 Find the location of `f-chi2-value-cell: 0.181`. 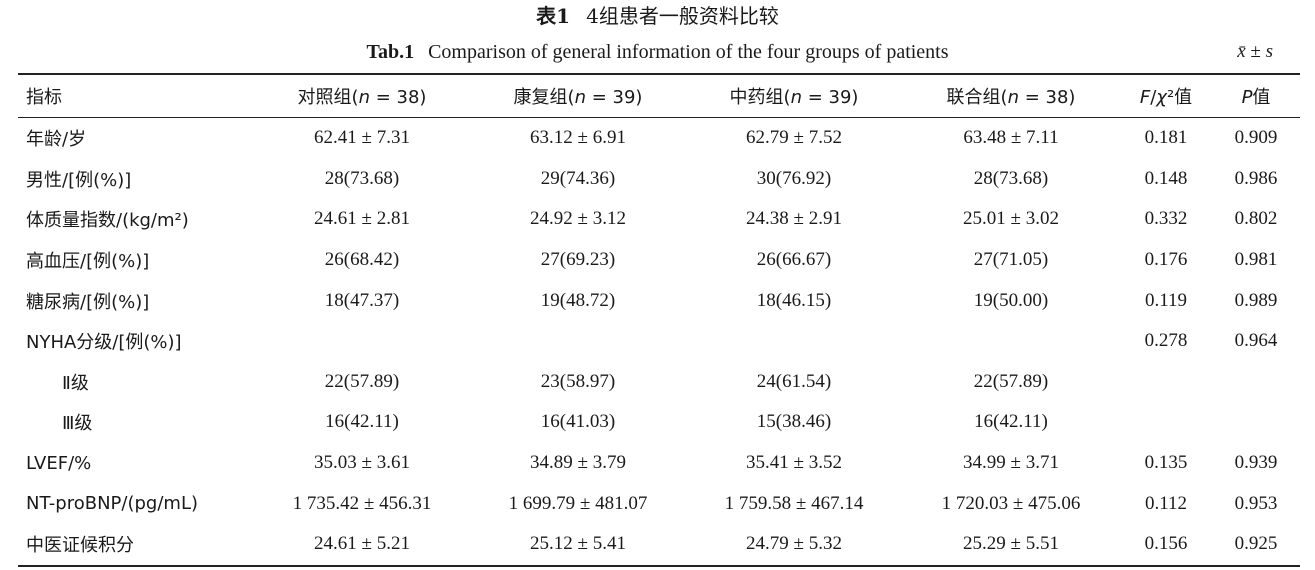

f-chi2-value-cell: 0.181 is located at coordinates (1166, 138).